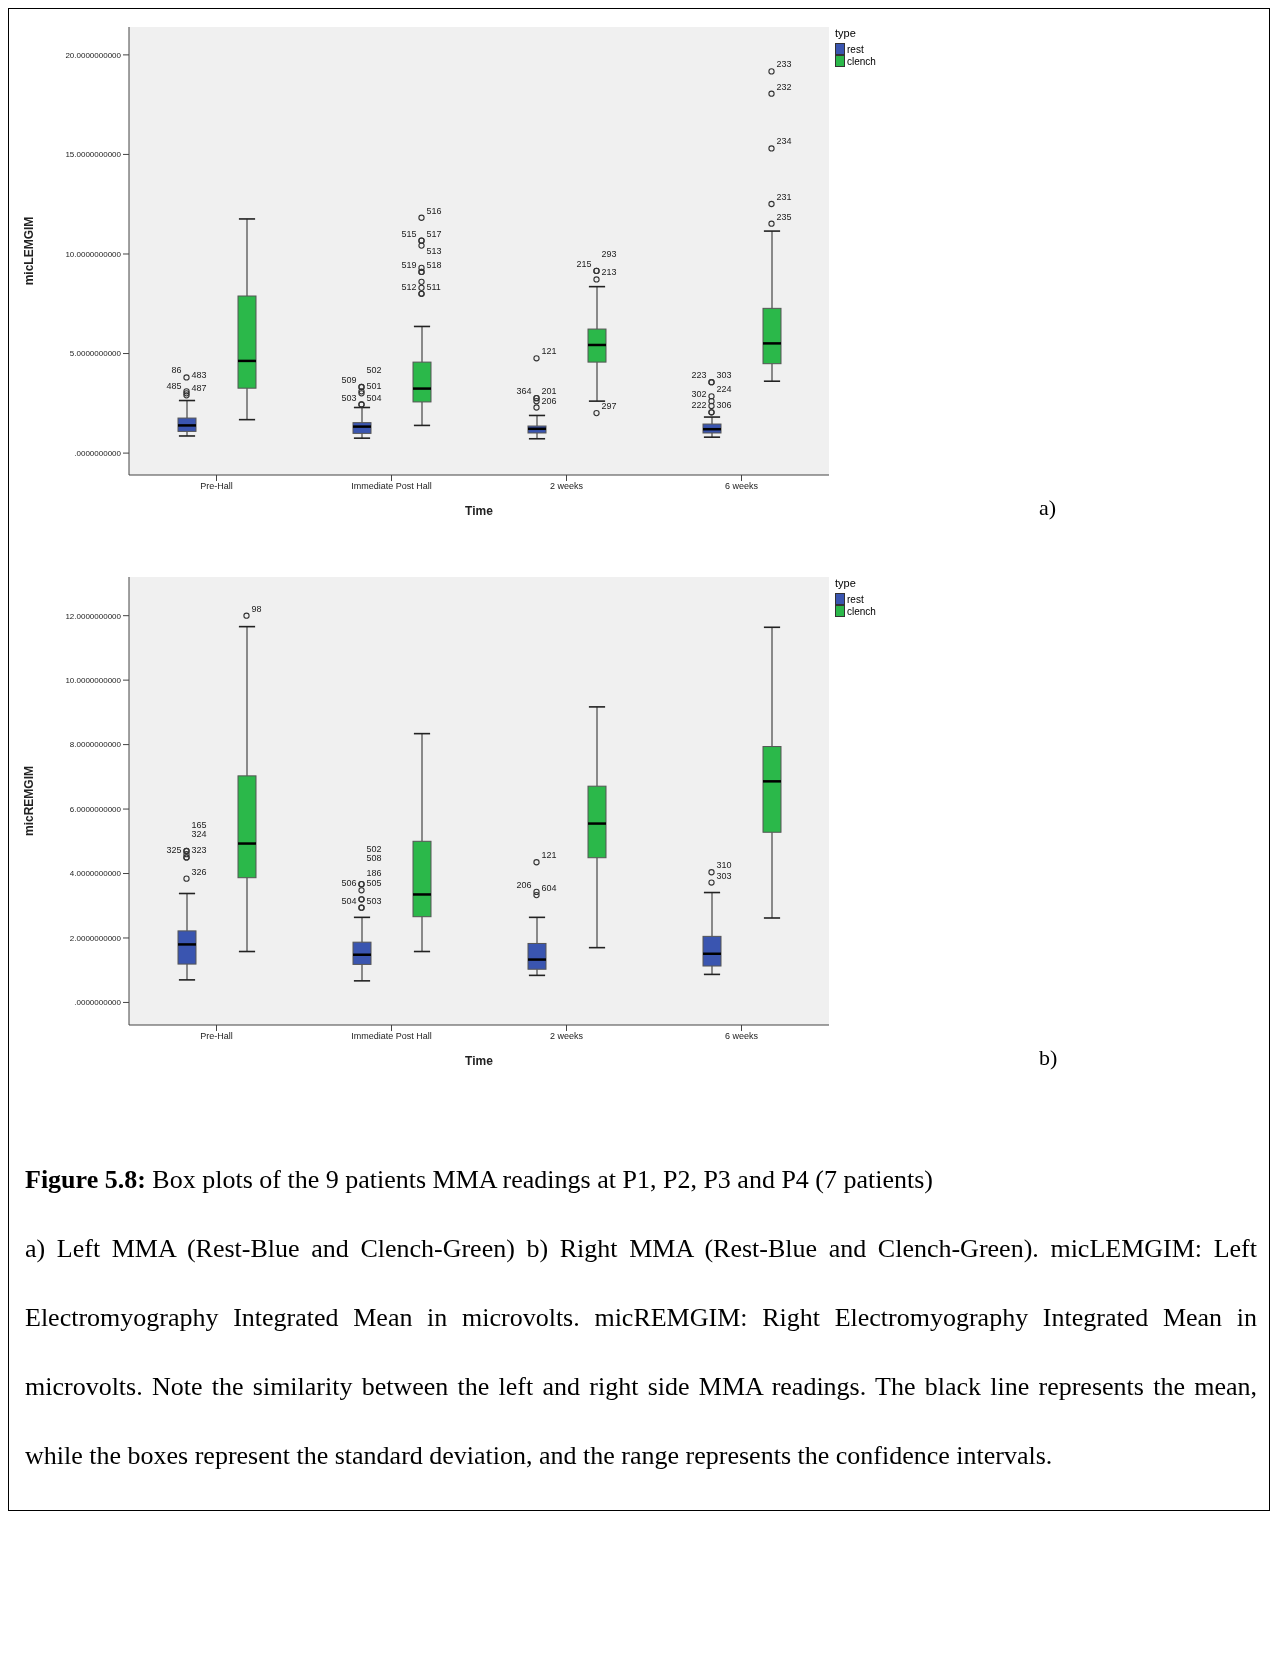 The image size is (1278, 1678). What do you see at coordinates (434, 251) in the screenshot?
I see `annotation: 513` at bounding box center [434, 251].